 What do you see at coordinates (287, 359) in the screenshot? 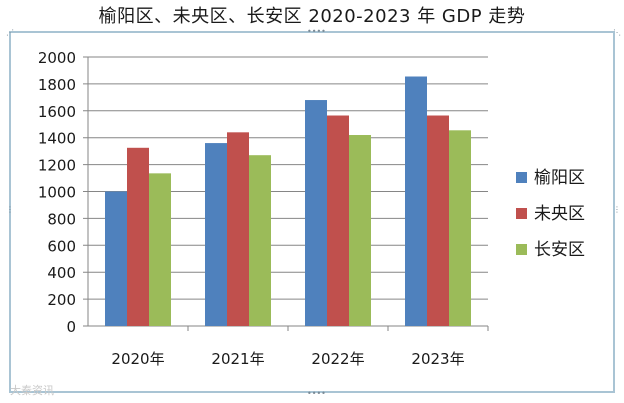
I see `x-axis-ticks: 2020年 2021年 2022年 2023年` at bounding box center [287, 359].